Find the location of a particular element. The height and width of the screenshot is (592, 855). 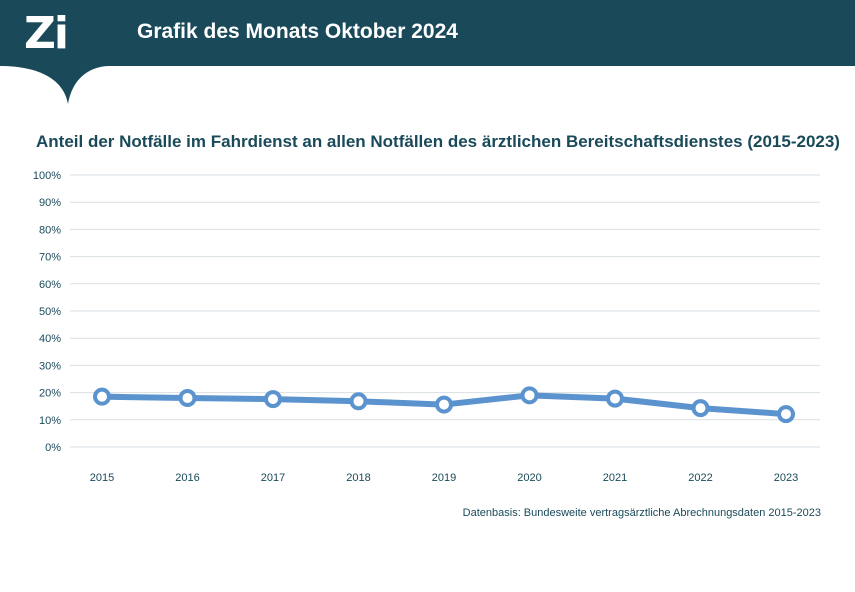

logo-badge is located at coordinates (55, 52).